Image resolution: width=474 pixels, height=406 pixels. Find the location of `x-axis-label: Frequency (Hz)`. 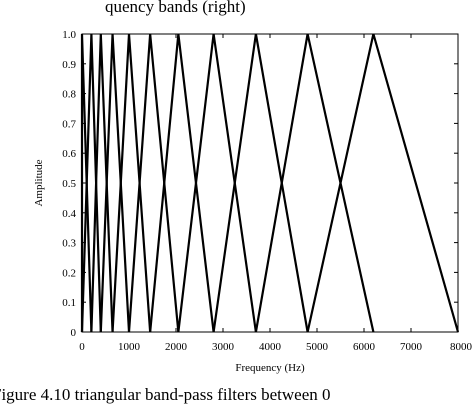

x-axis-label: Frequency (Hz) is located at coordinates (270, 368).